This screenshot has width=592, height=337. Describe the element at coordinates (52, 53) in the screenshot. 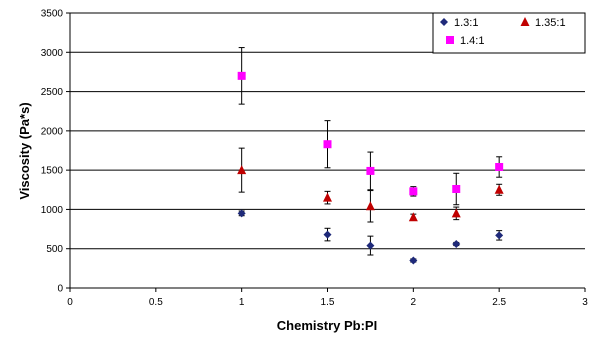

I see `y-tick-label: 3000` at that location.